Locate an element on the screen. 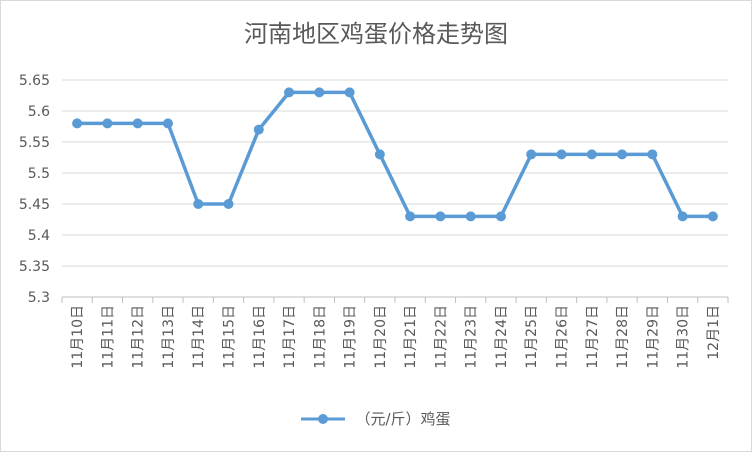  x-tick-label: 11月26日 is located at coordinates (563, 337).